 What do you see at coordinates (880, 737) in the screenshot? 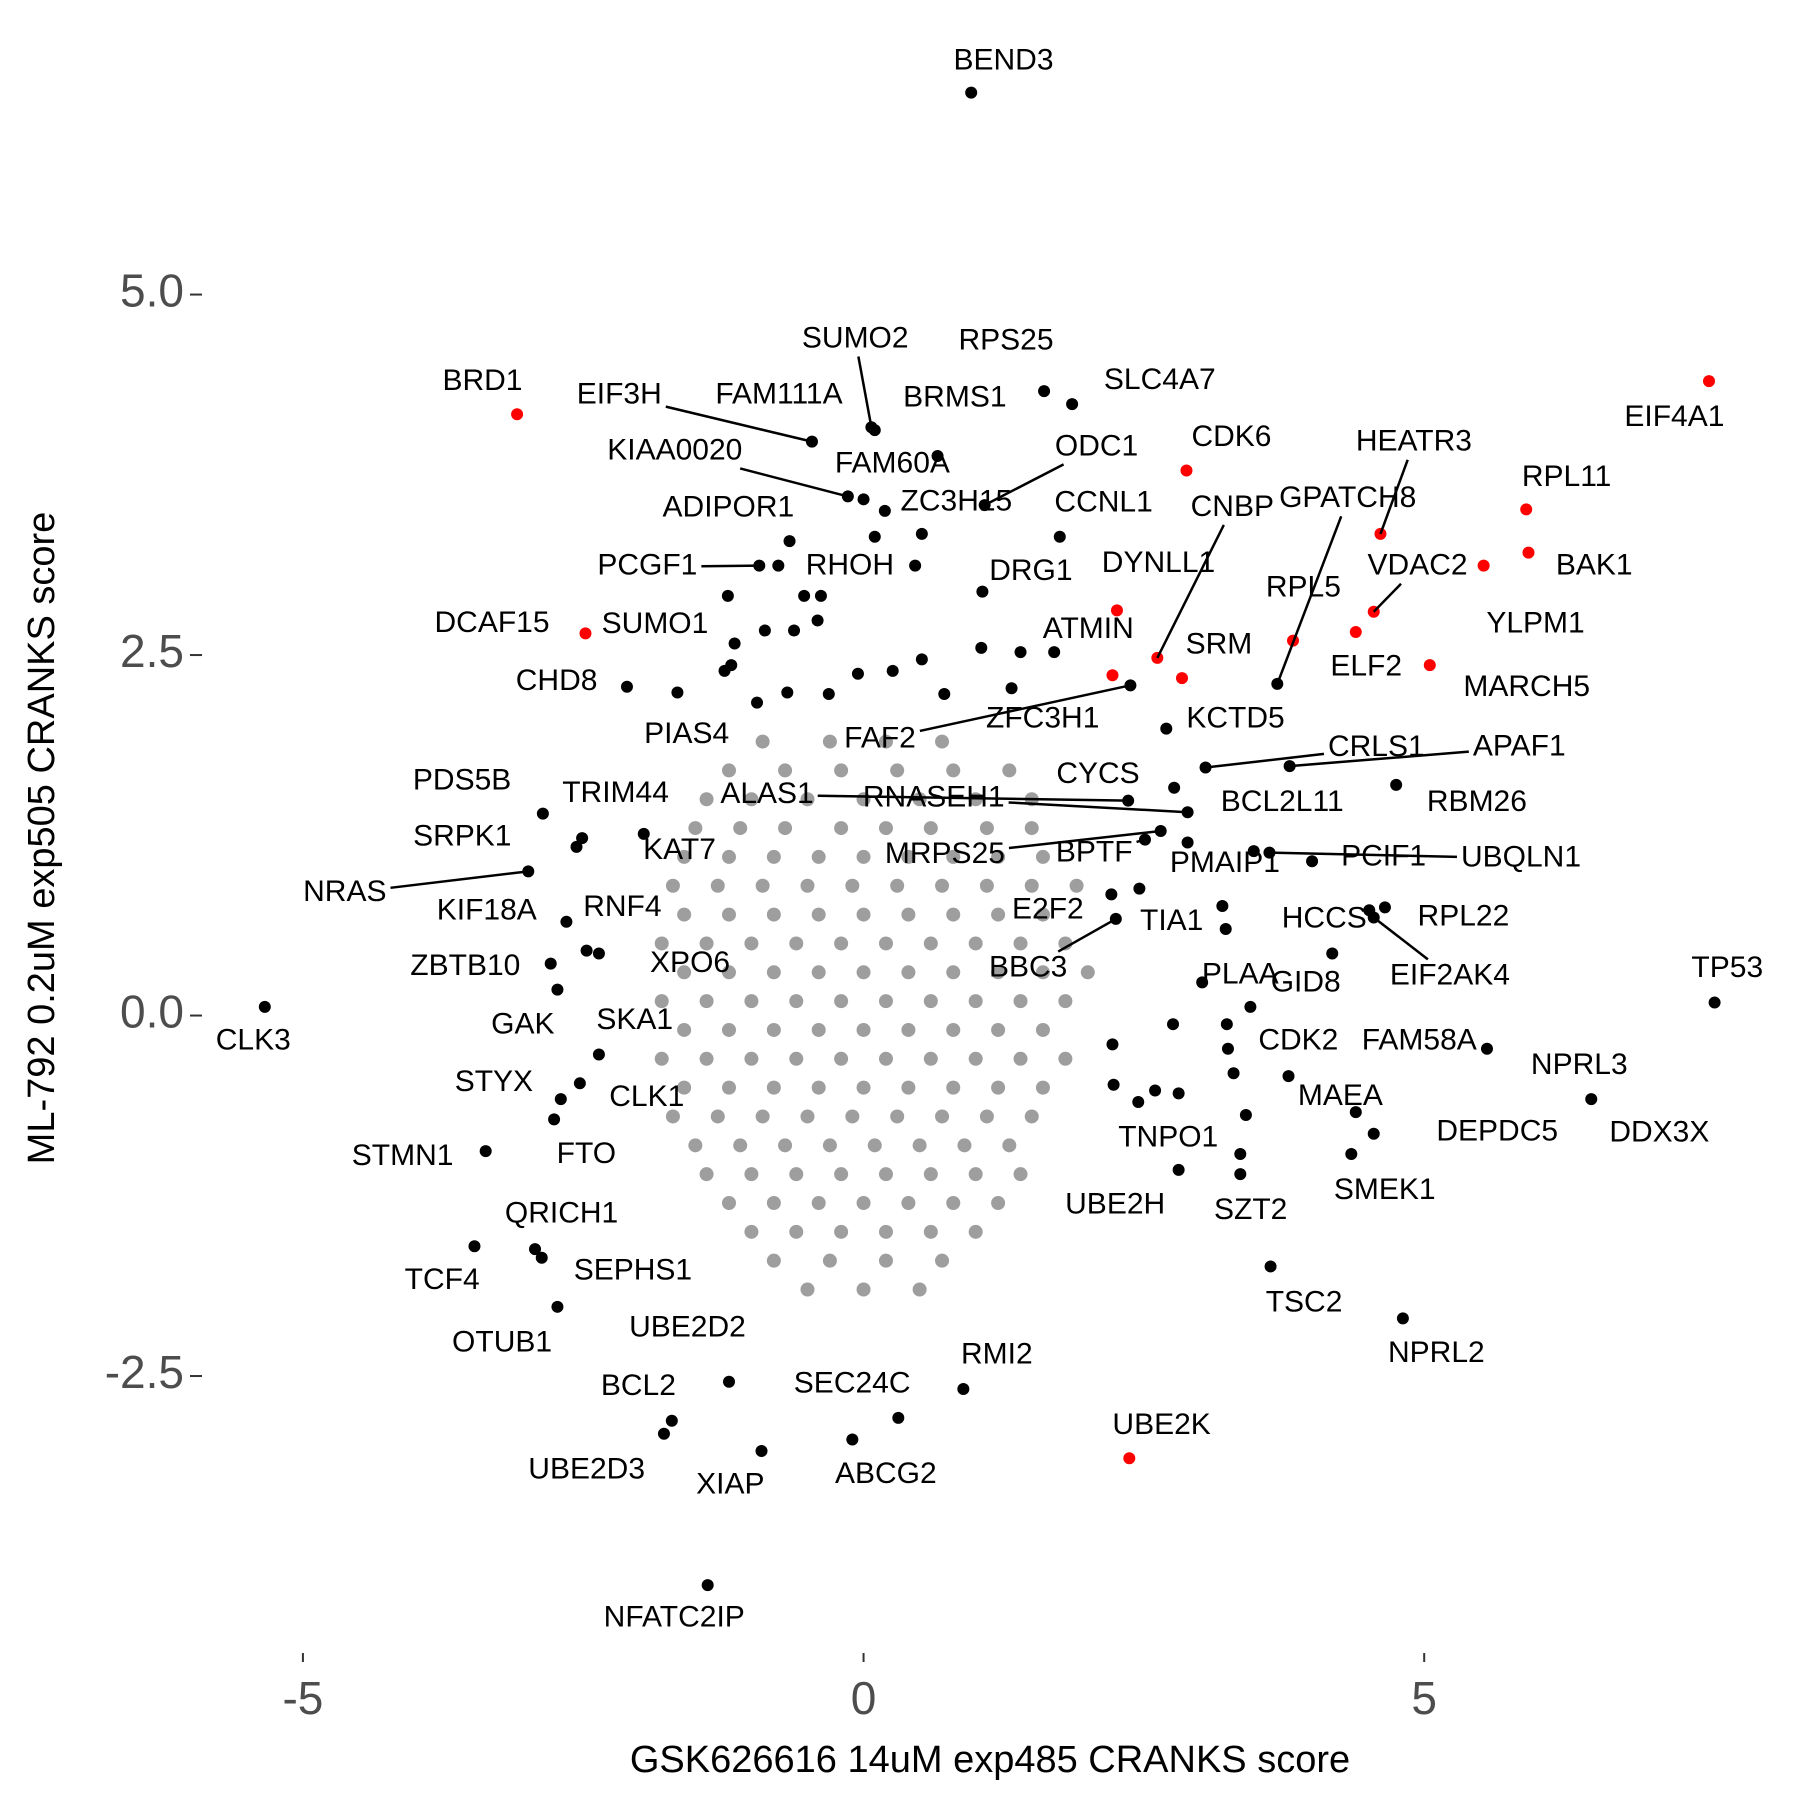
I see `point-label: FAF2` at bounding box center [880, 737].